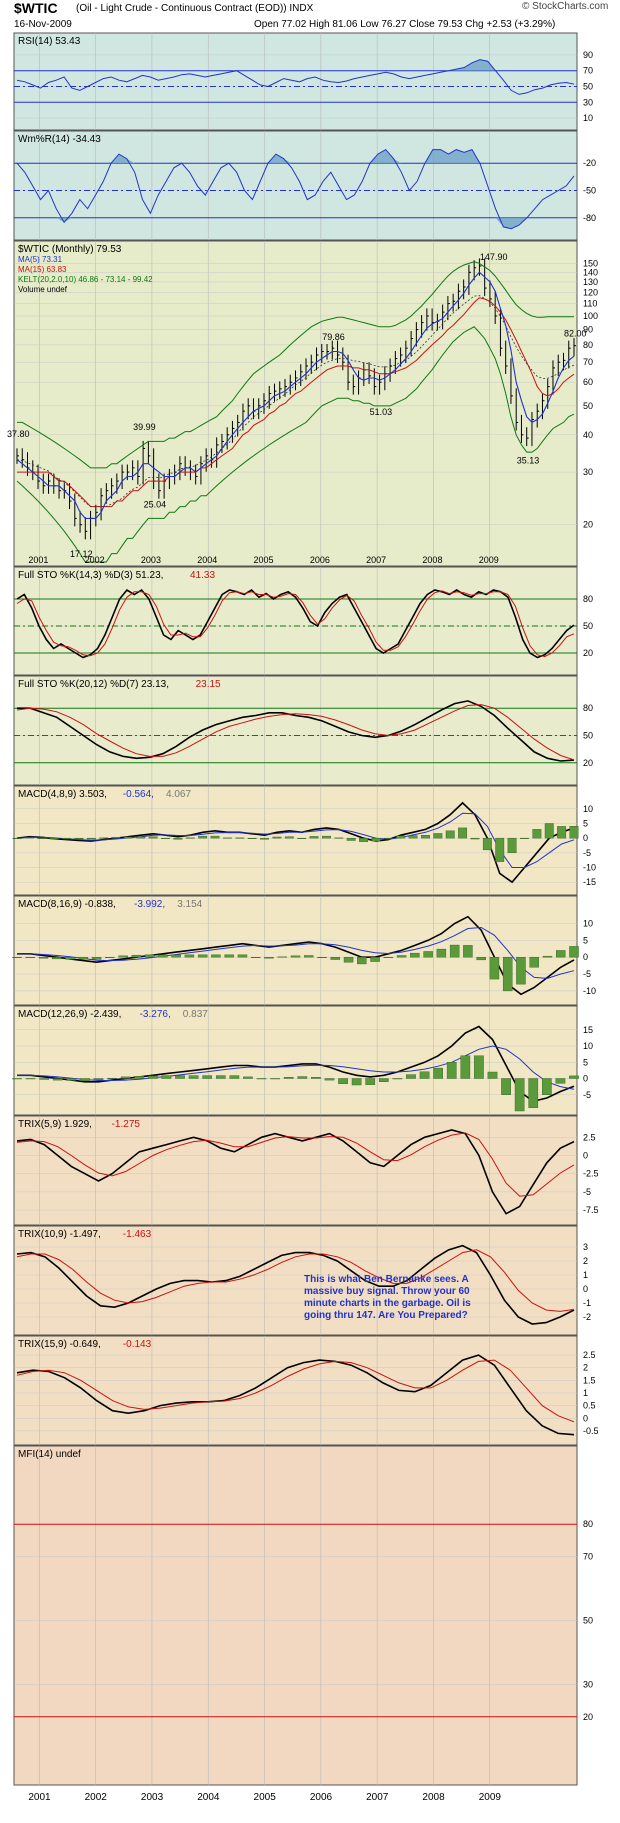 The width and height of the screenshot is (620, 1823). What do you see at coordinates (152, 1797) in the screenshot?
I see `x-label-2003: 2003` at bounding box center [152, 1797].